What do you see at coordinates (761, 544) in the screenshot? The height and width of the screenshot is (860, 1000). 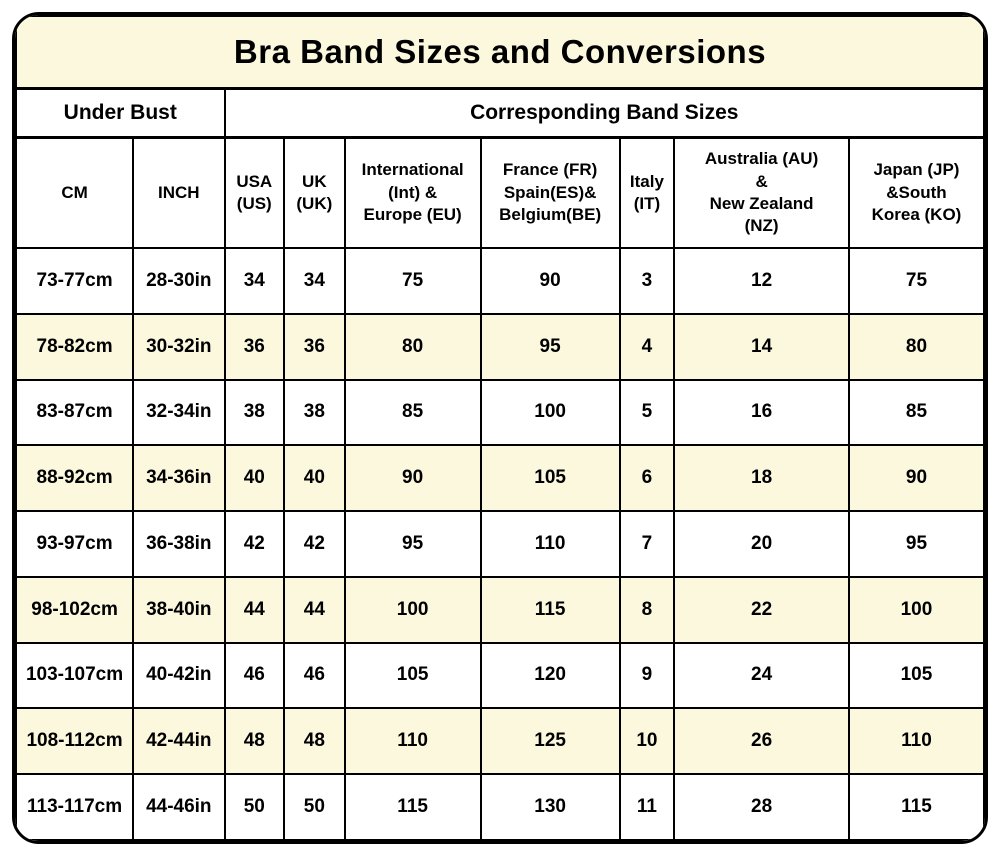 I see `table-cell: 20` at bounding box center [761, 544].